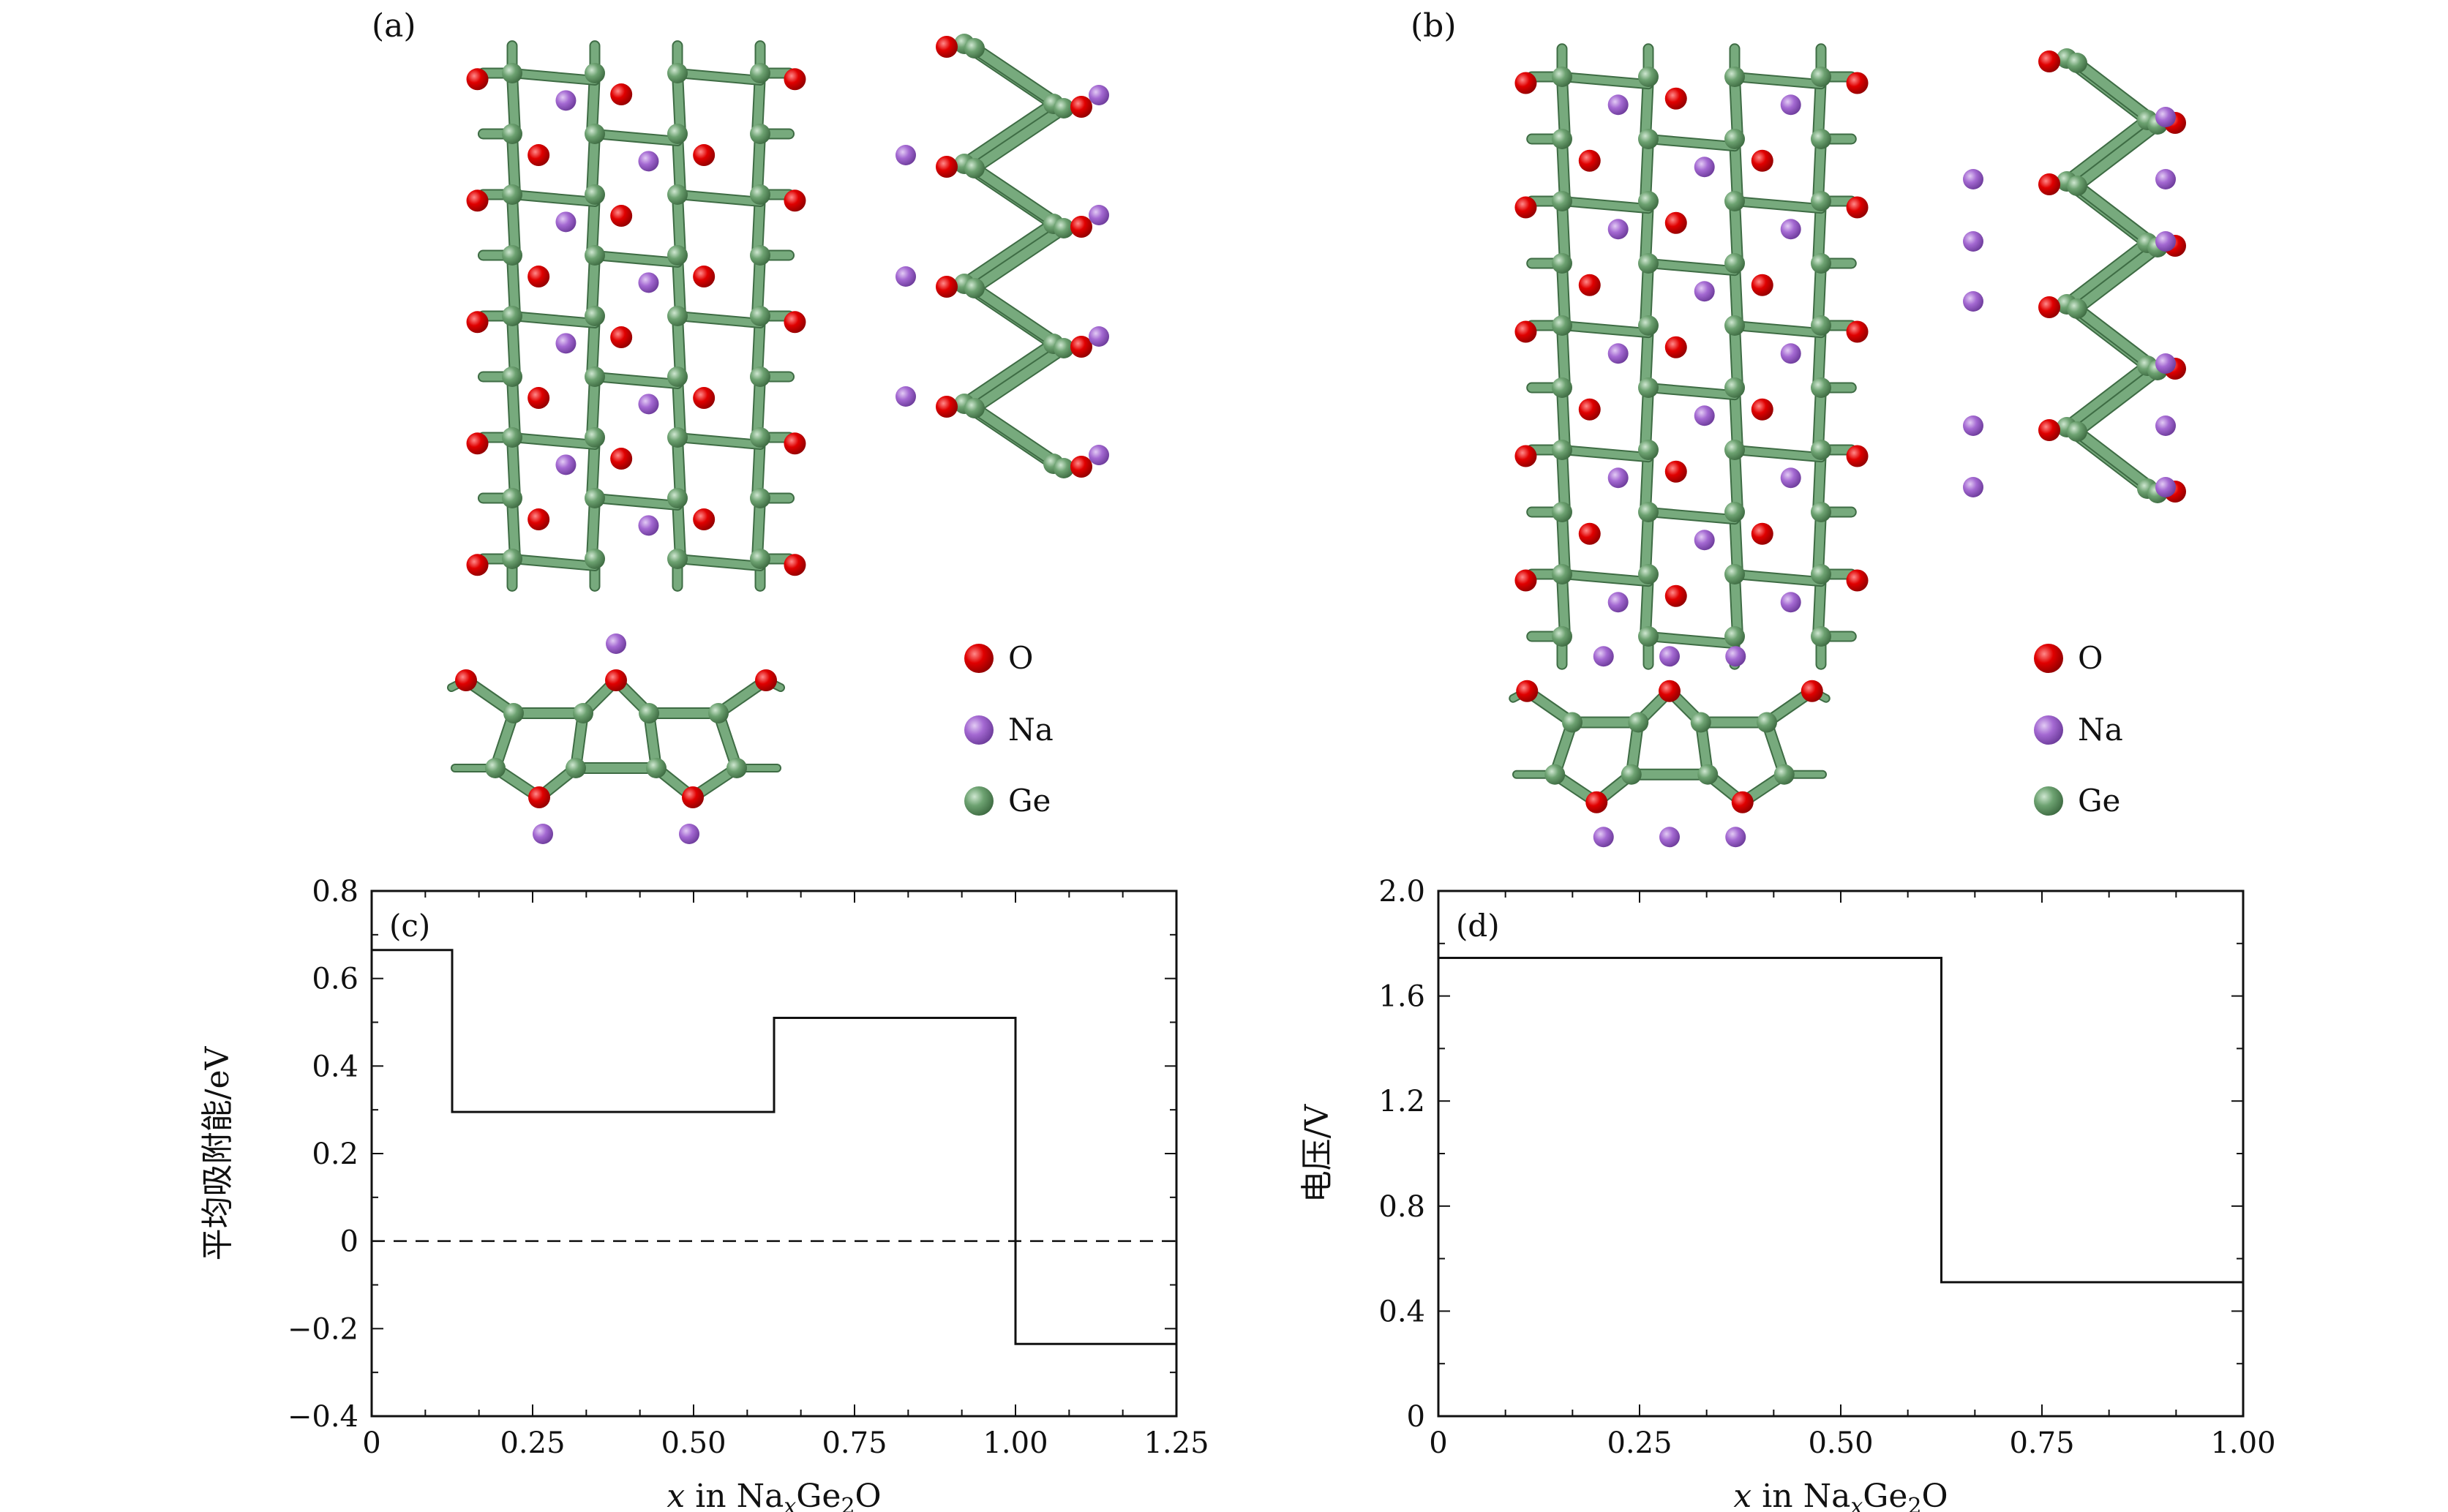  I want to click on chart-d-step-line, so click(1840, 1120).